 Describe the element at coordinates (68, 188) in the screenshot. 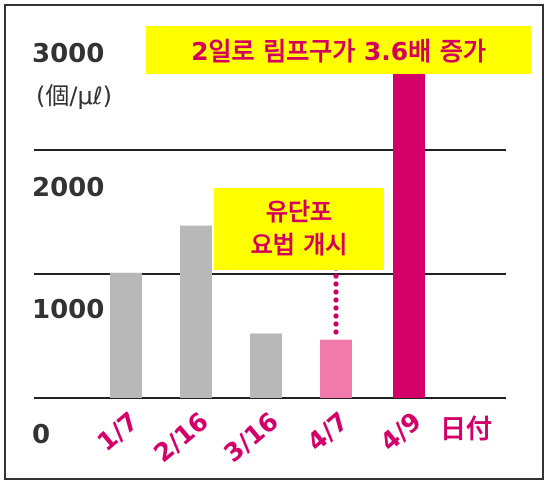

I see `y-tick-label-2000: 2000` at that location.